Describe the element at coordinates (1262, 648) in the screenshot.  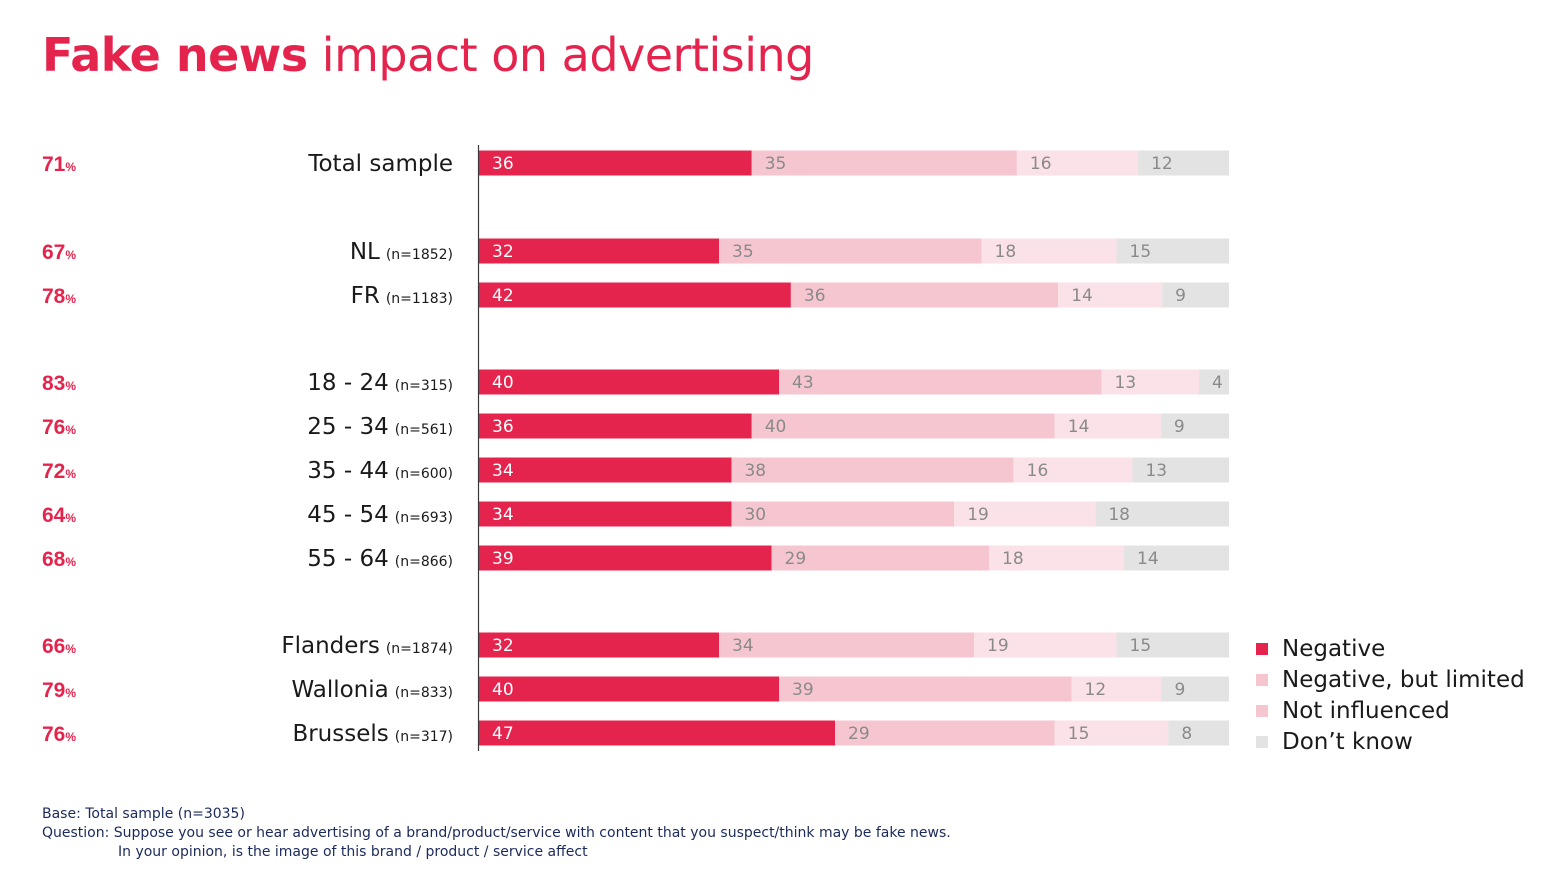
I see `legend-swatch-negative` at that location.